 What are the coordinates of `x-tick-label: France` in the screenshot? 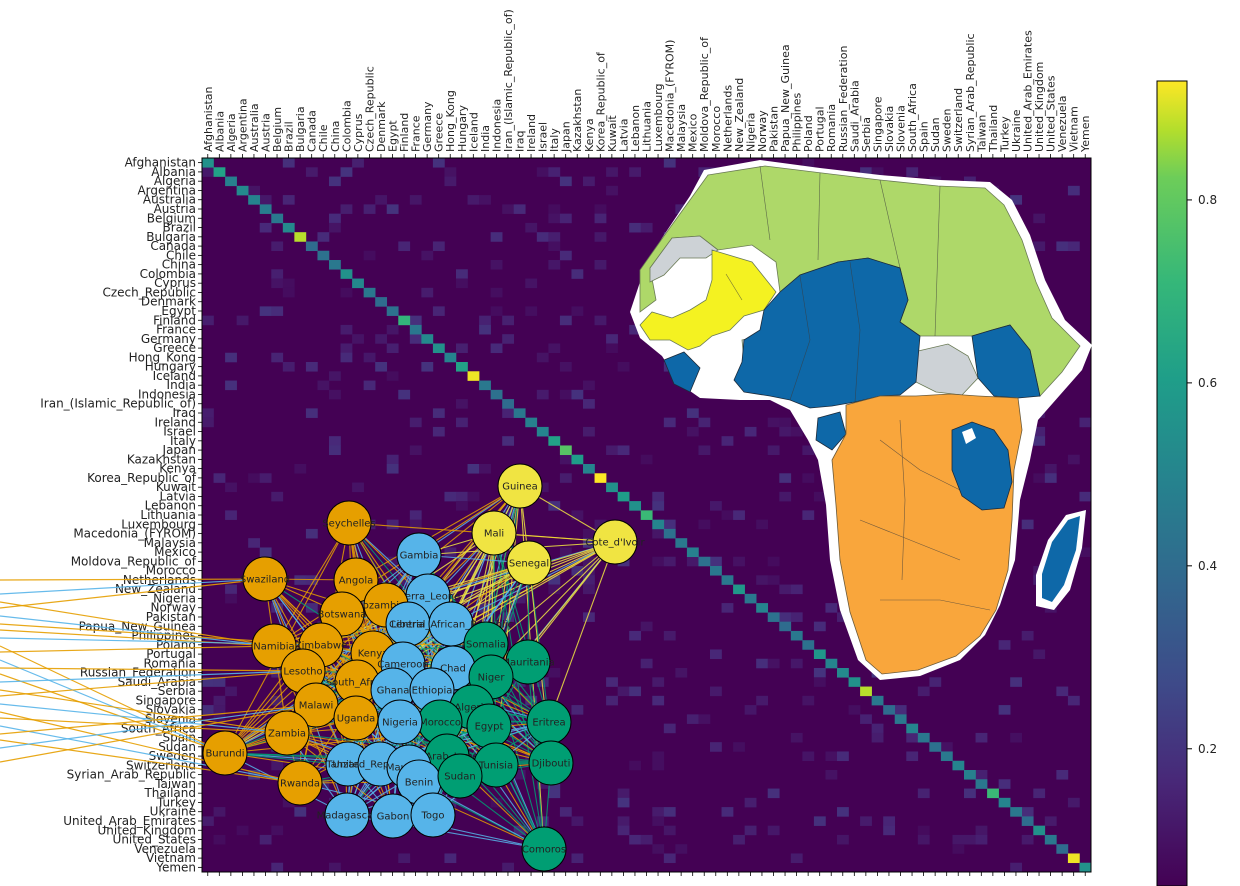 It's located at (416, 133).